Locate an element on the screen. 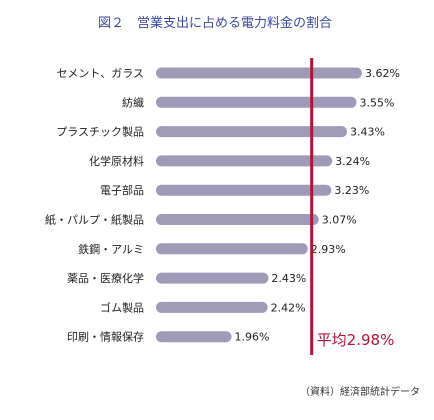 The width and height of the screenshot is (434, 420). category-label: ゴム製品 is located at coordinates (122, 307).